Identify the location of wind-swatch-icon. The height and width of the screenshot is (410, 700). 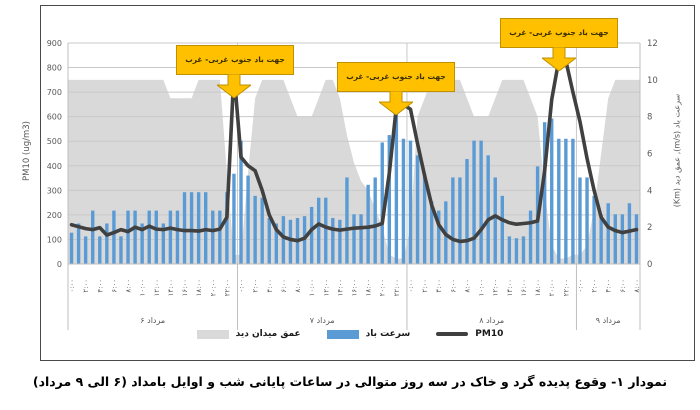
(342, 334).